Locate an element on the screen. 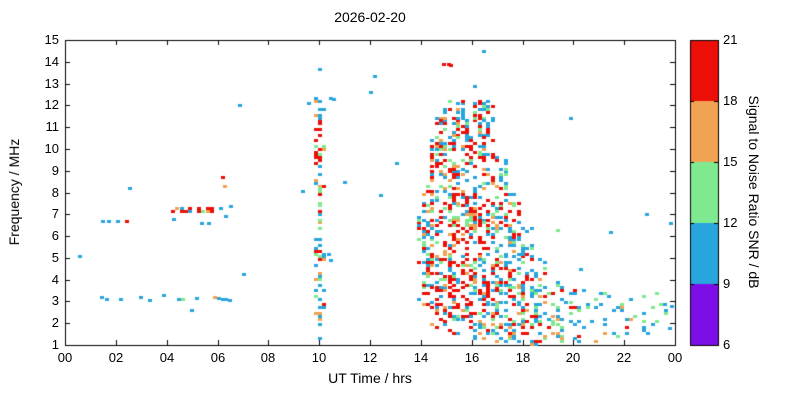  y-tick-label: 5 is located at coordinates (55, 257).